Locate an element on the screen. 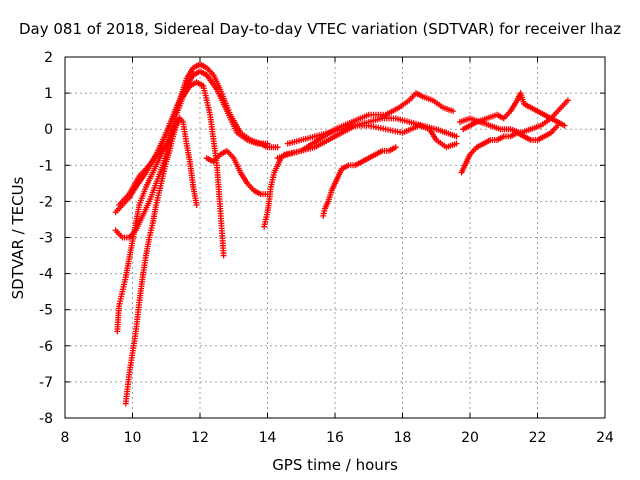  series-arc-g is located at coordinates (272, 192).